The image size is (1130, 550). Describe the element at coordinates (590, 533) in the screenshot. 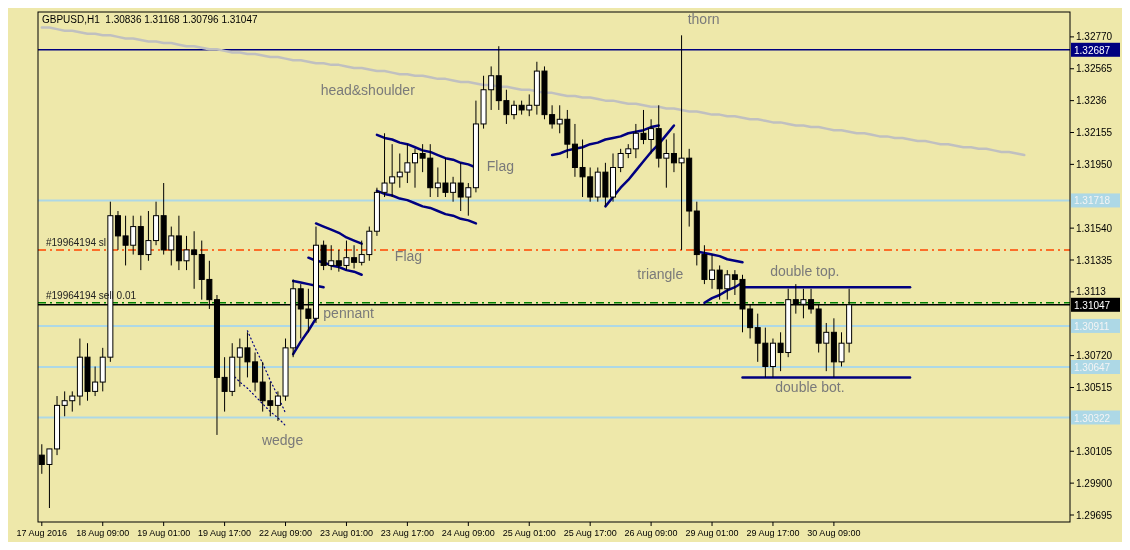

I see `x-tick-label: 25 Aug 17:00` at that location.